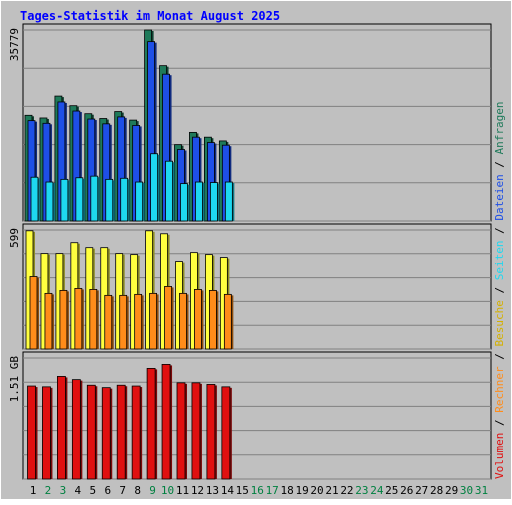 This screenshot has width=512, height=505. I want to click on series-seiten, so click(132, 187).